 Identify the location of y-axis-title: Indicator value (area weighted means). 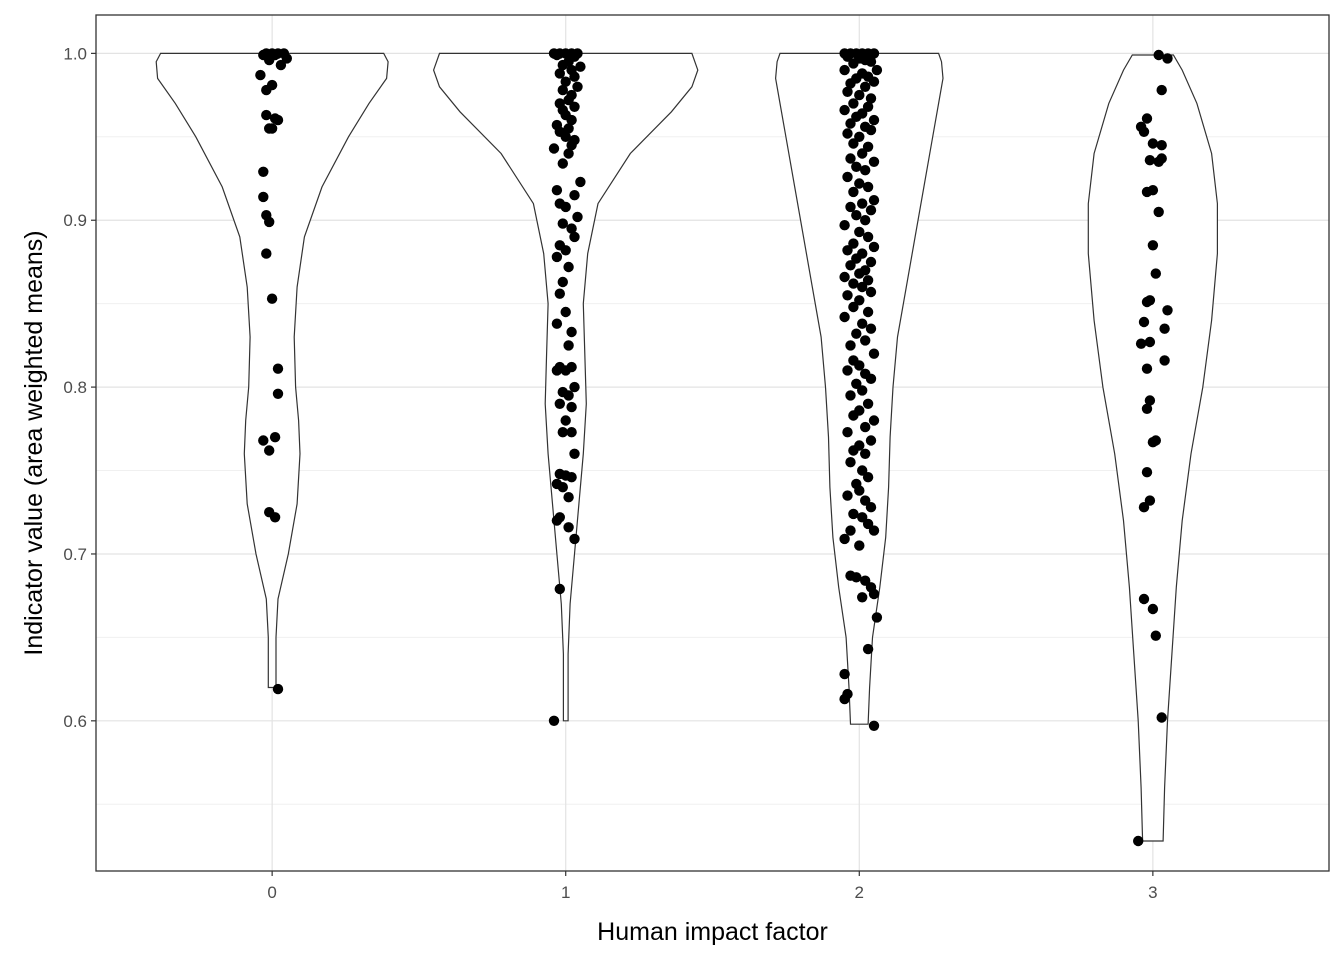
(34, 442).